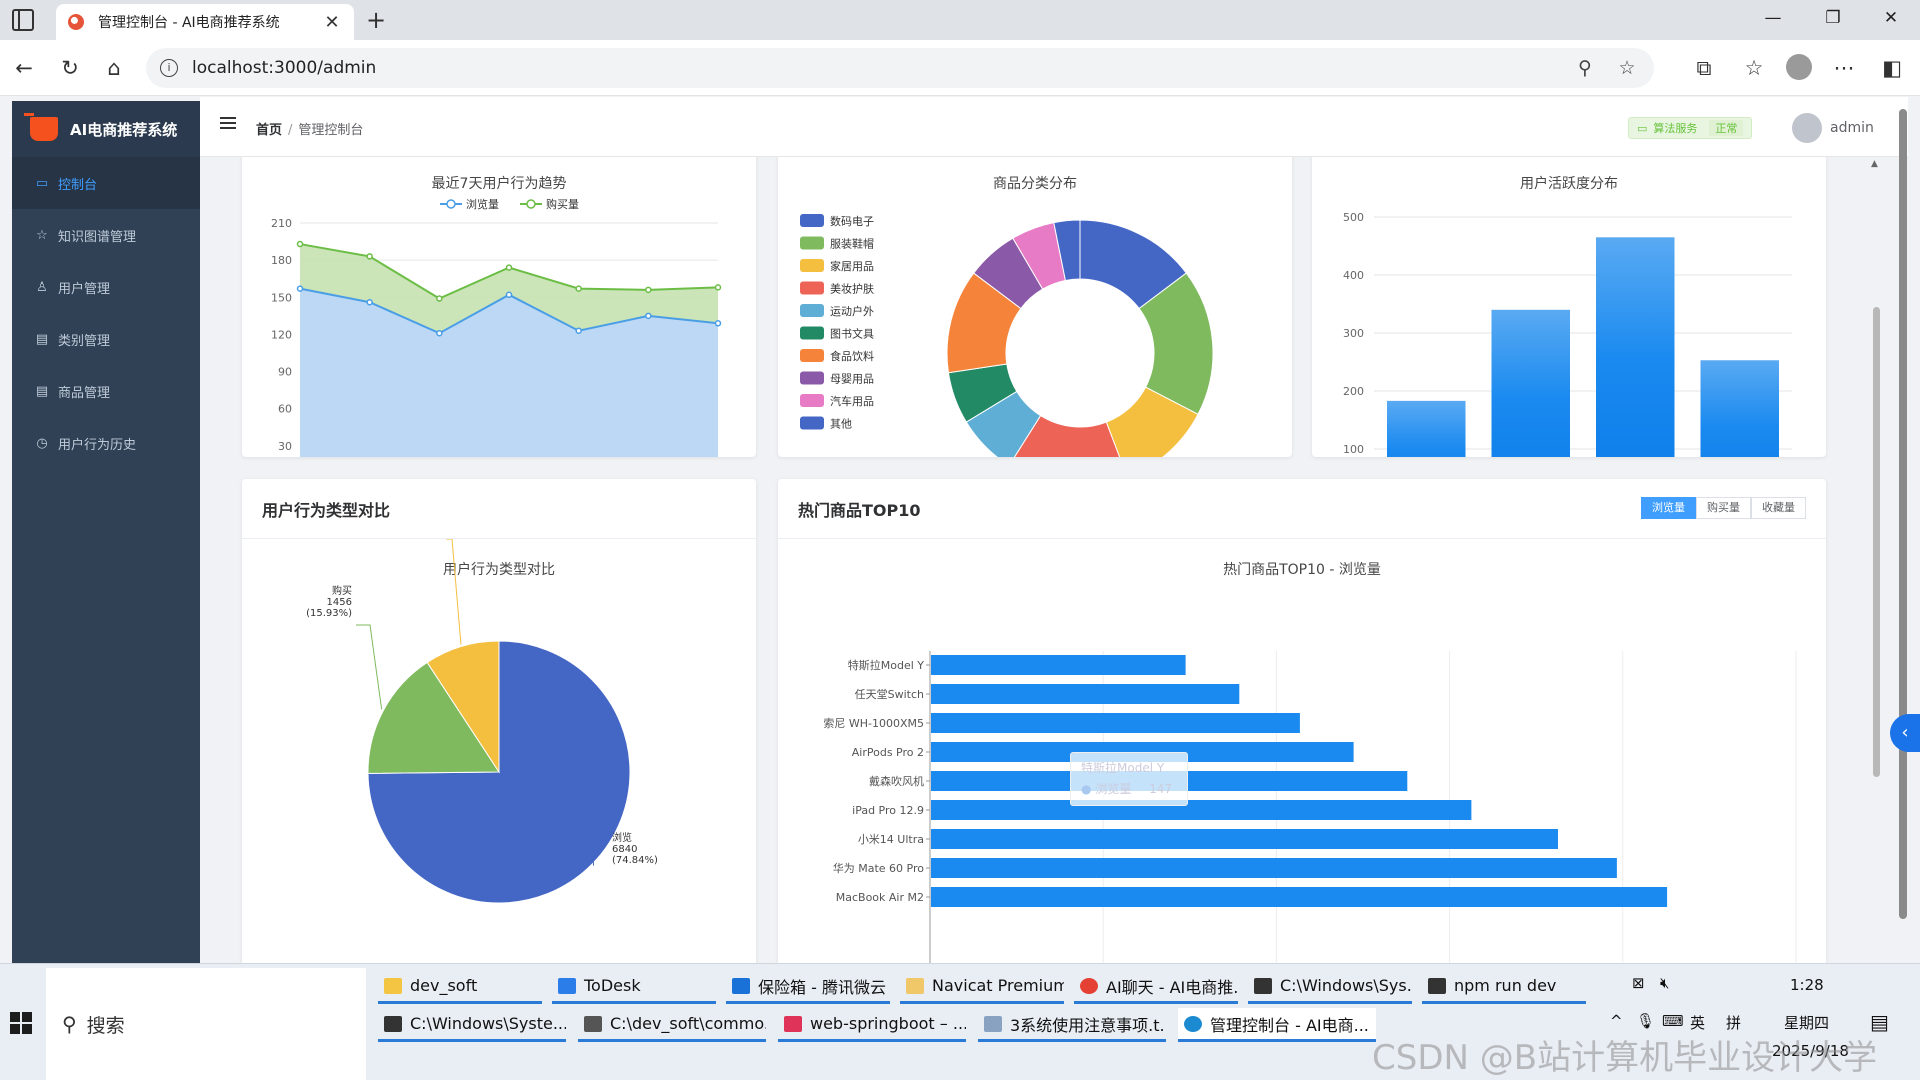 This screenshot has width=1920, height=1080. I want to click on minimize-icon: —, so click(1773, 18).